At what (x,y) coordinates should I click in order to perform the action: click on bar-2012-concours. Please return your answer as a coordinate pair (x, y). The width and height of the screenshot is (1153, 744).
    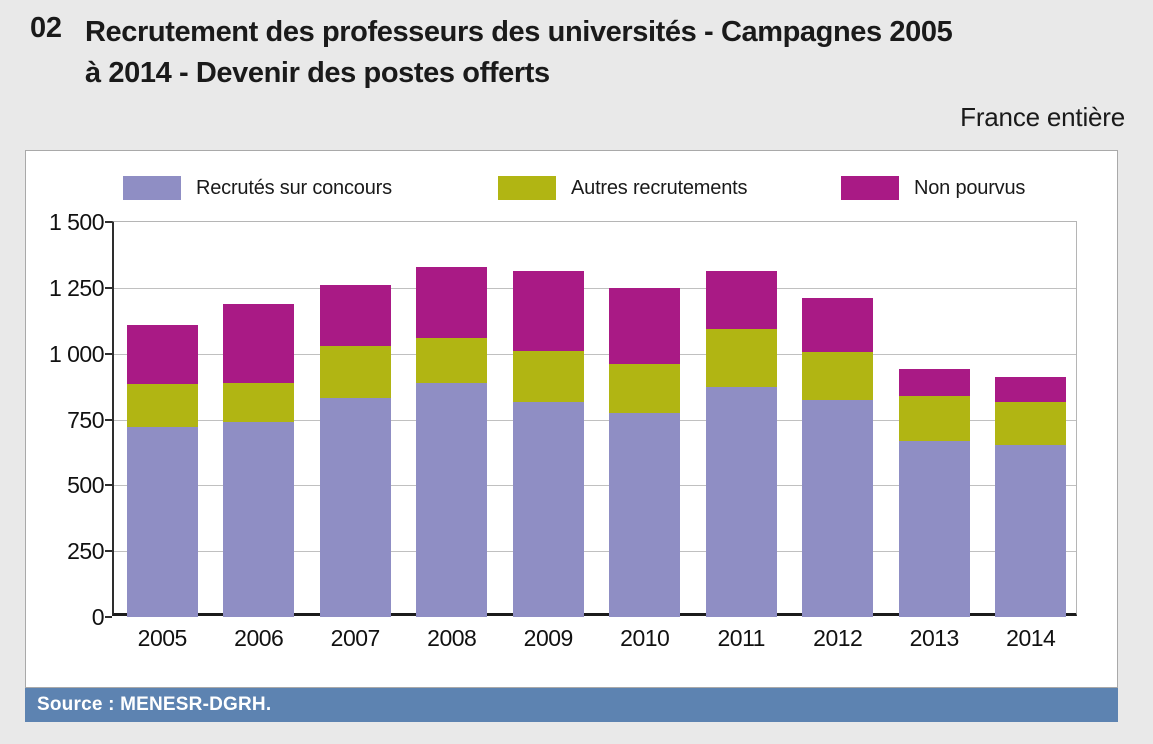
    Looking at the image, I should click on (838, 508).